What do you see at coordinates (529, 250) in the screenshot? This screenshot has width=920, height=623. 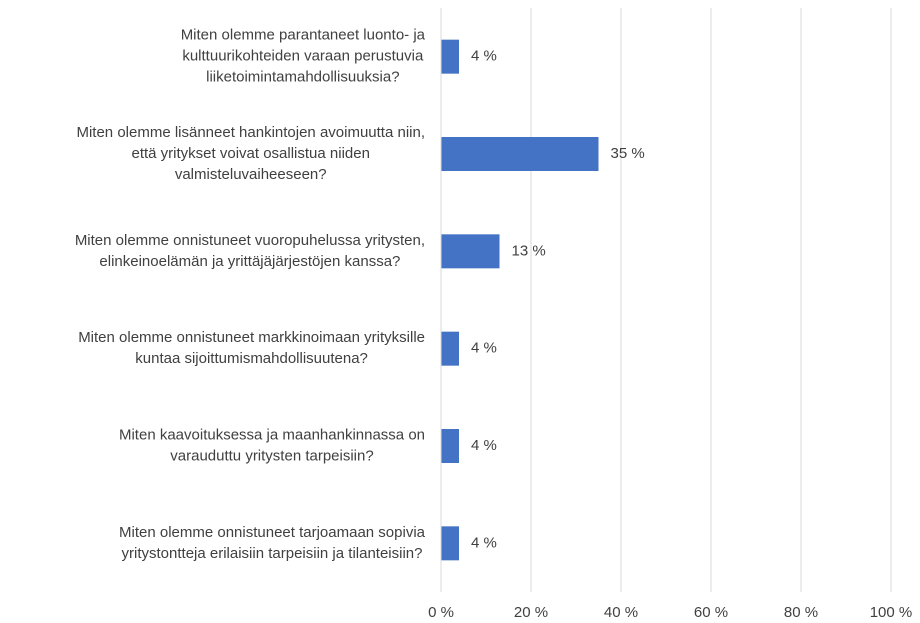 I see `data-label: 13 %` at bounding box center [529, 250].